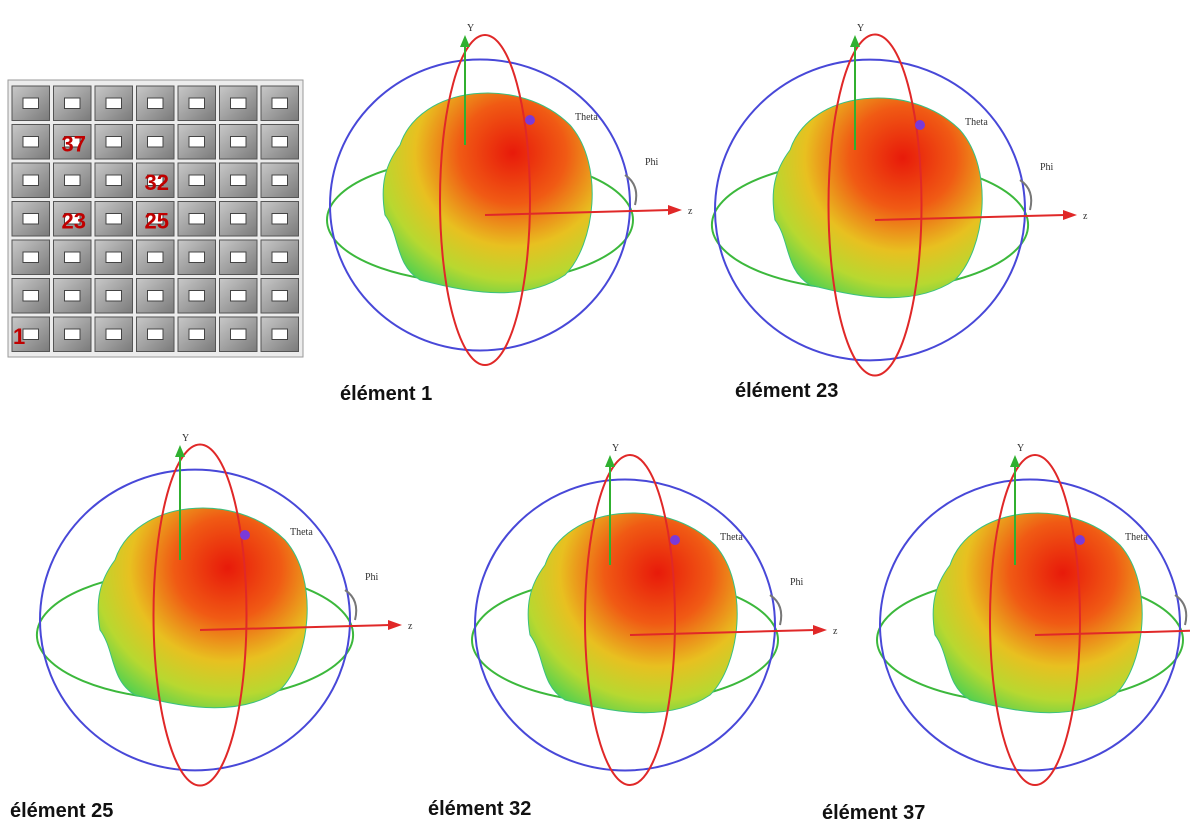 Image resolution: width=1190 pixels, height=826 pixels. I want to click on element-number: 37, so click(74, 144).